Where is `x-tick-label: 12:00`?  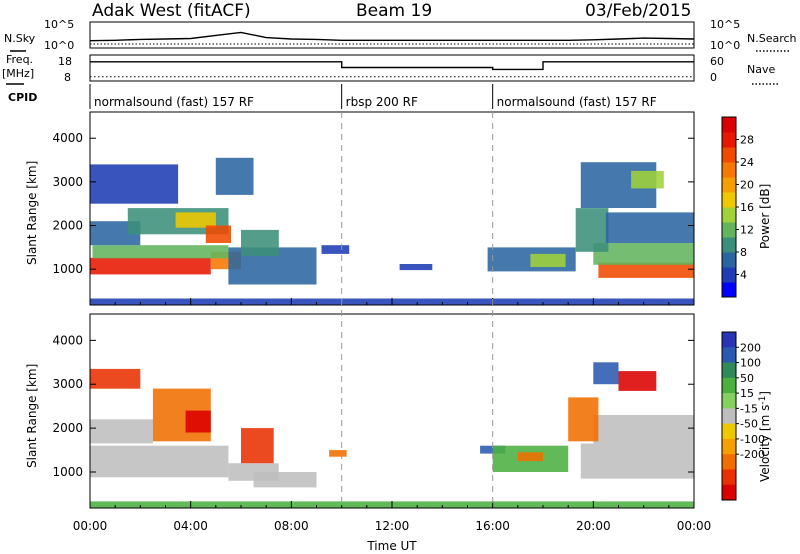
x-tick-label: 12:00 is located at coordinates (392, 526).